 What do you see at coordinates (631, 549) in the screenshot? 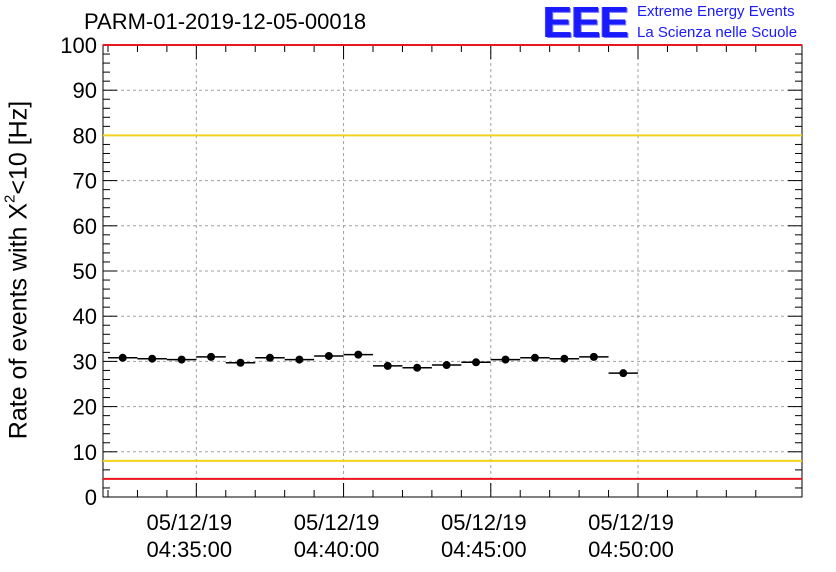
I see `x-tick-label-time: 04:50:00` at bounding box center [631, 549].